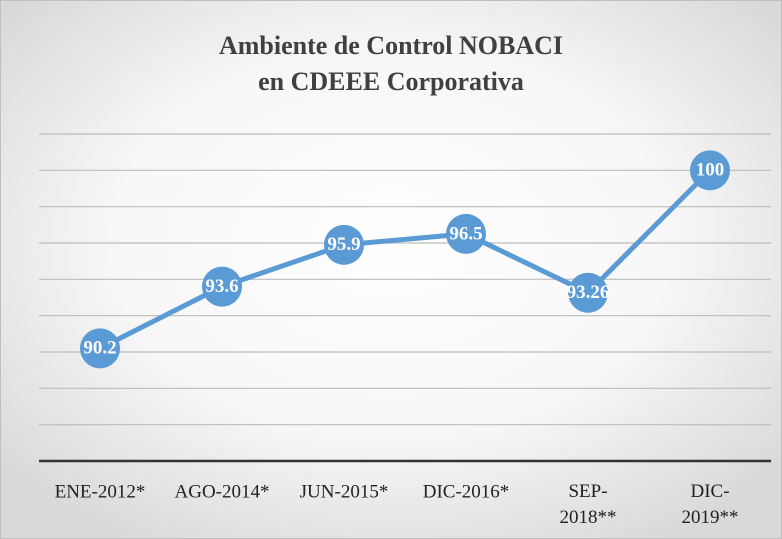 Image resolution: width=782 pixels, height=539 pixels. Describe the element at coordinates (710, 504) in the screenshot. I see `x-tick-label: DIC-2019**` at that location.